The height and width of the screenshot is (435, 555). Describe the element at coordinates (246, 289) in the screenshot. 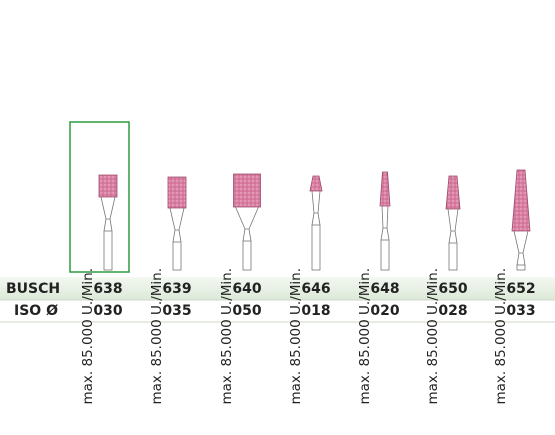

I see `busch-number: 640` at that location.